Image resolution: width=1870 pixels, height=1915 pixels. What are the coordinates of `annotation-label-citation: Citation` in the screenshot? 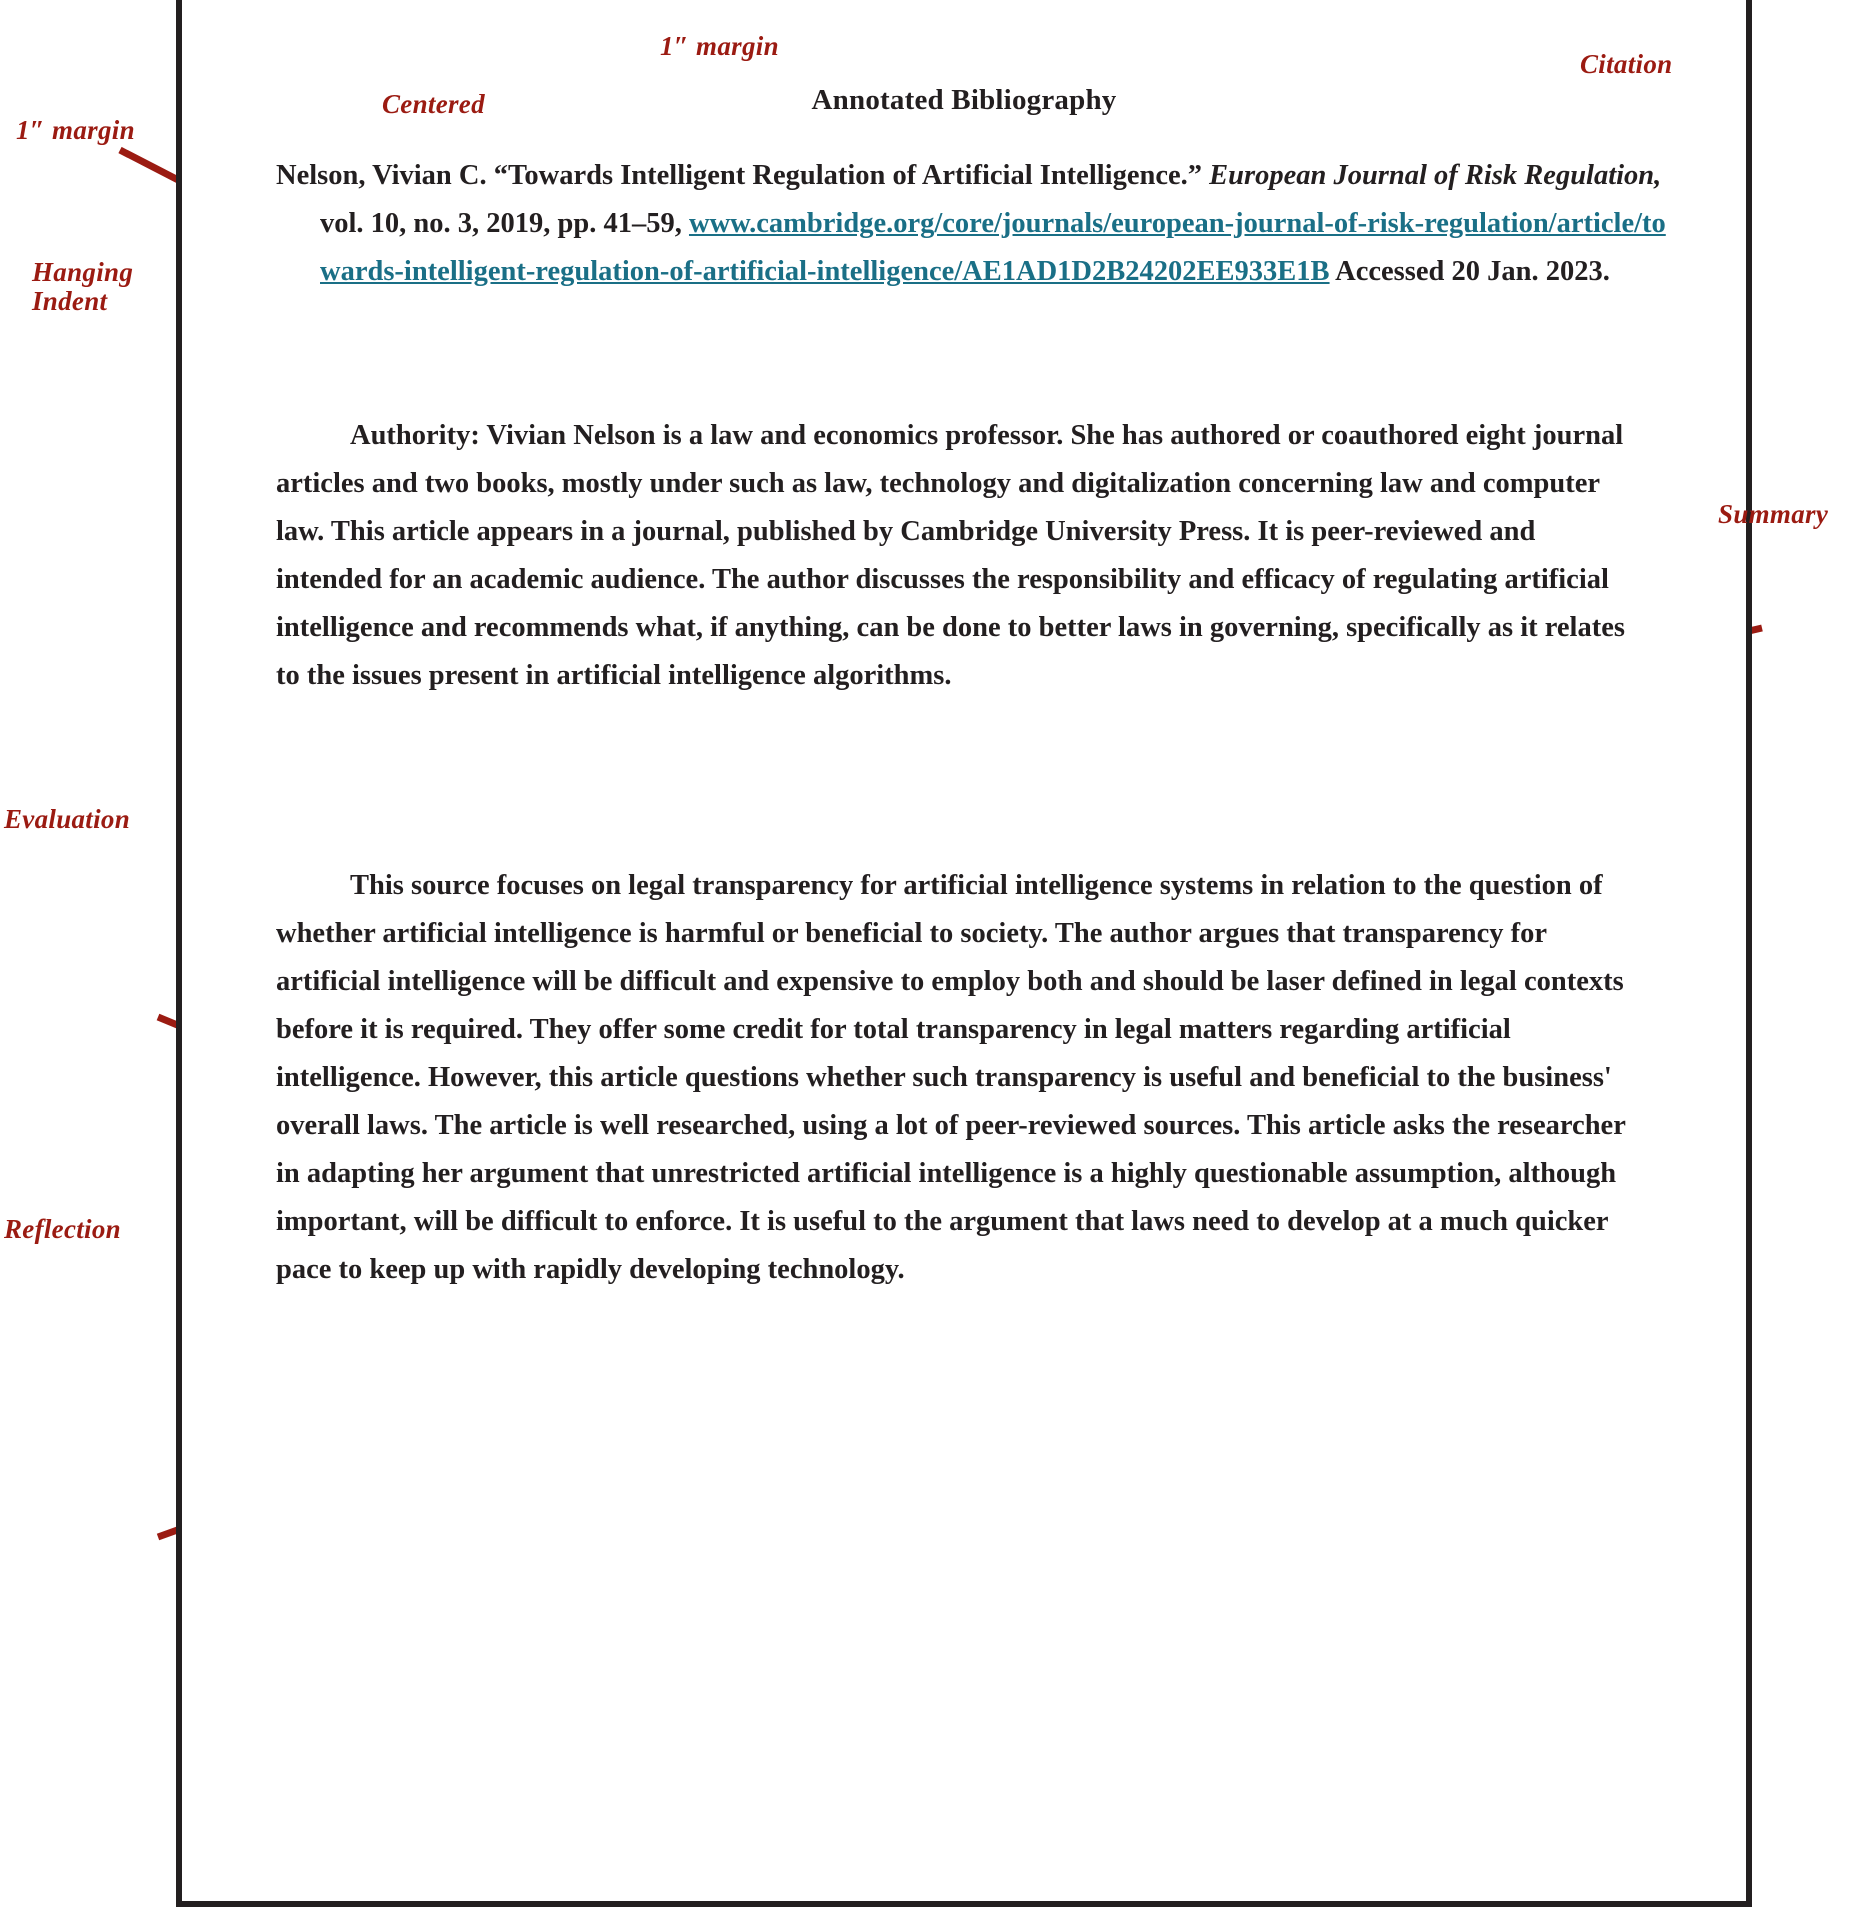 It's located at (1626, 64).